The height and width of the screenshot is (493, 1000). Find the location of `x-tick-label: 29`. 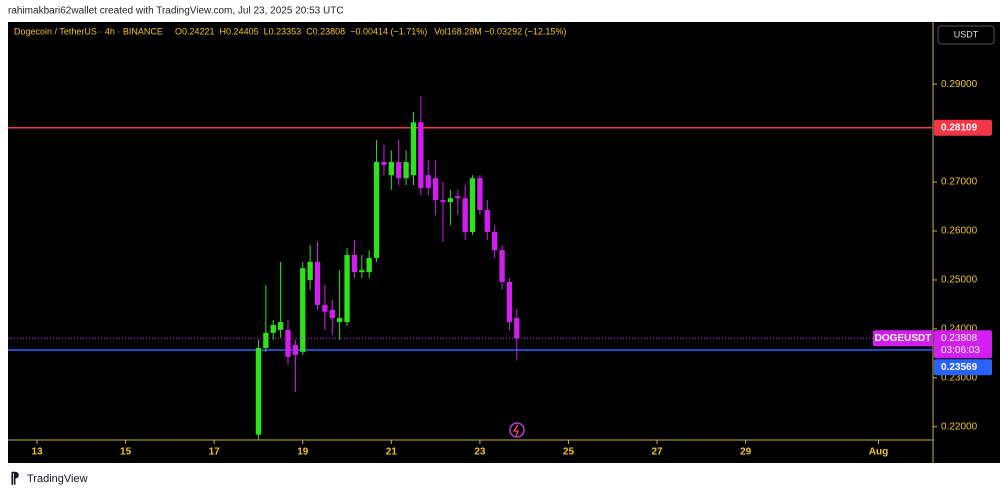

x-tick-label: 29 is located at coordinates (746, 452).